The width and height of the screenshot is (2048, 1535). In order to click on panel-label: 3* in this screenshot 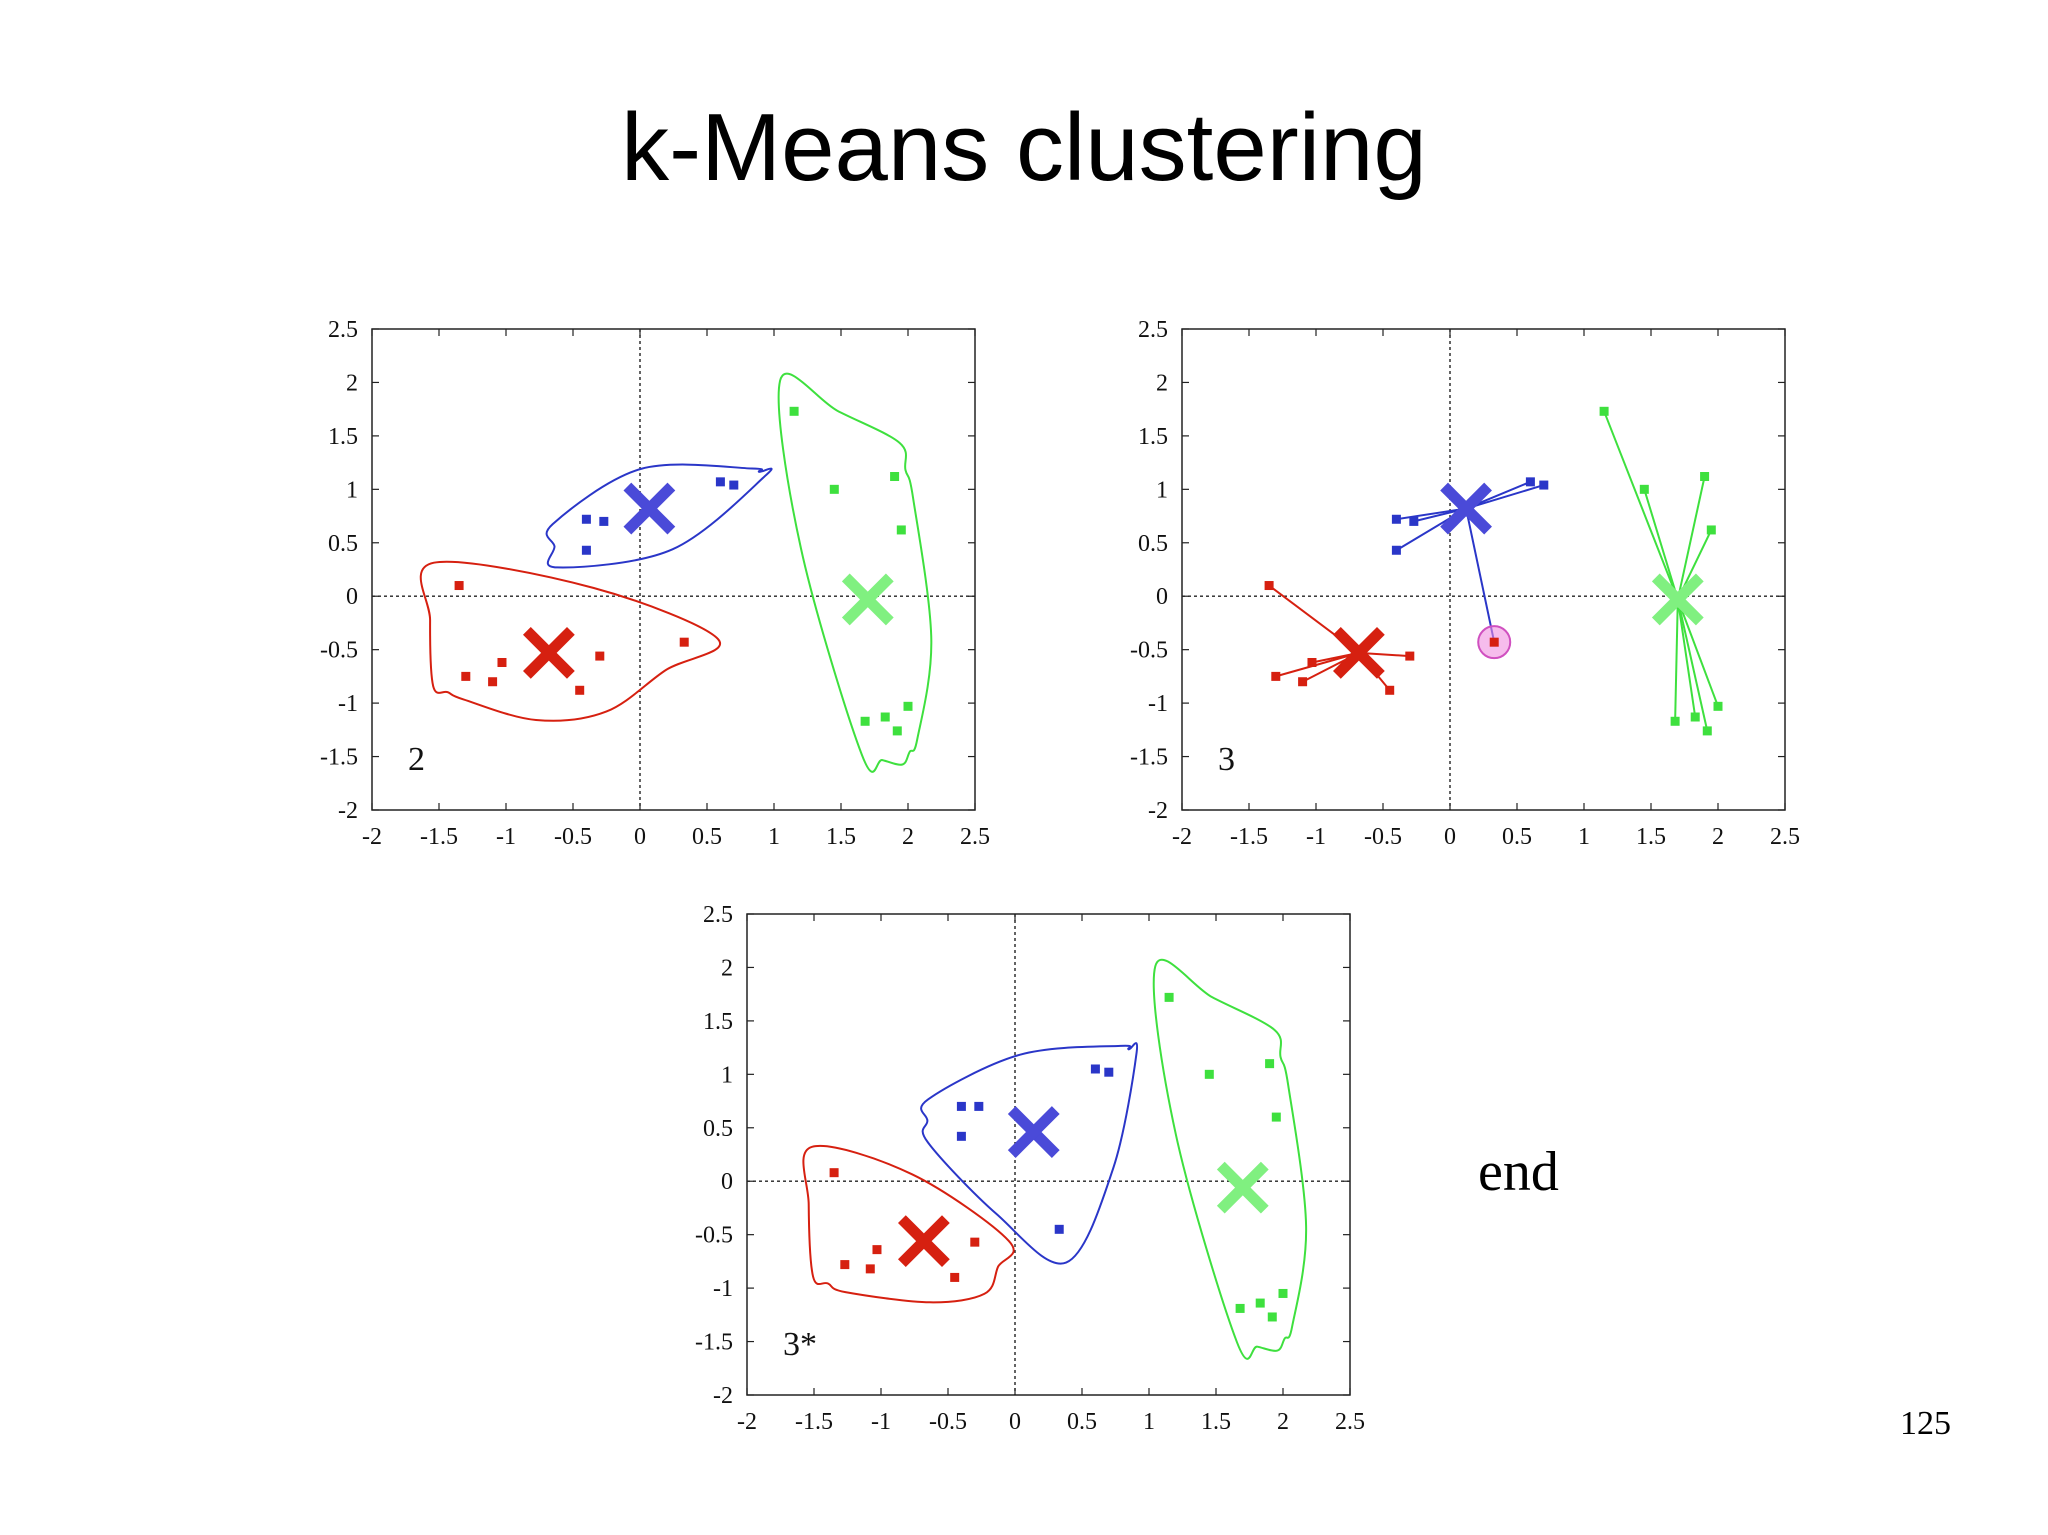, I will do `click(800, 1344)`.